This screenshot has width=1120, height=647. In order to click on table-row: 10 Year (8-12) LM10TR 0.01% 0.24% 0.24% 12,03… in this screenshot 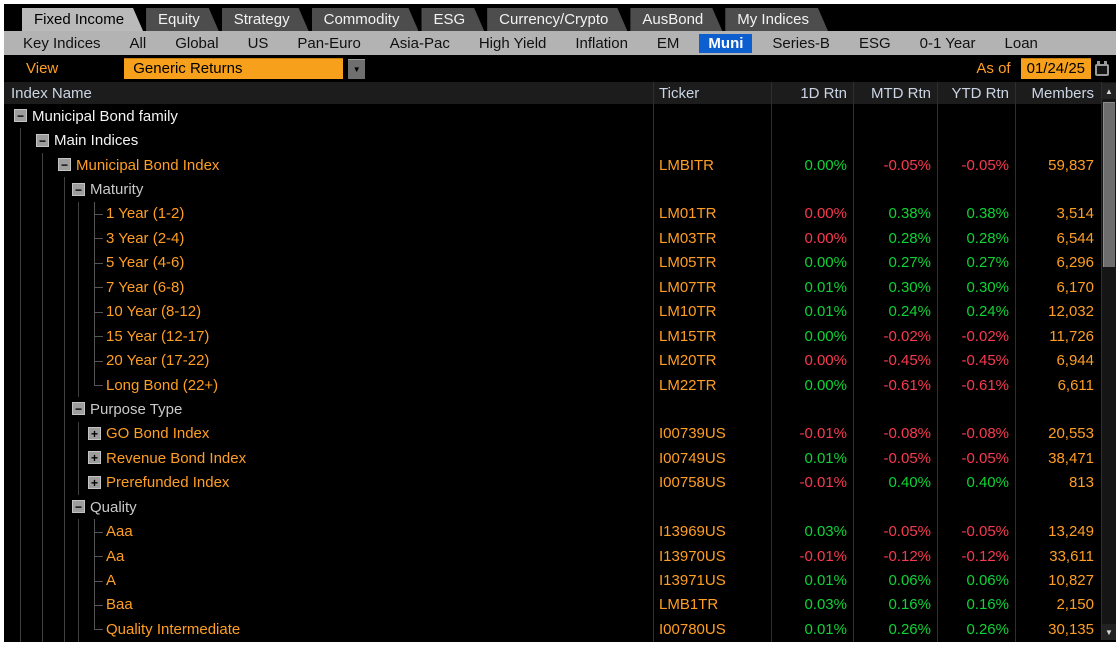, I will do `click(552, 311)`.